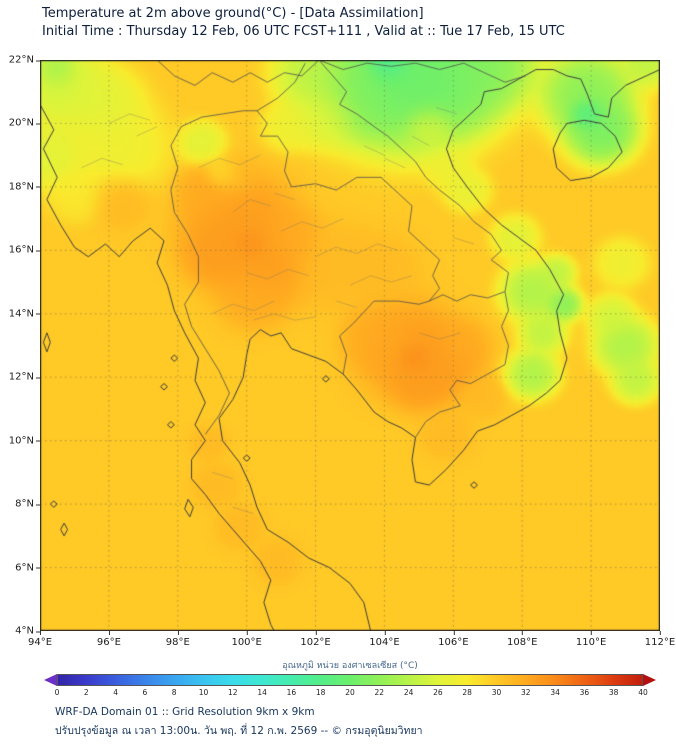 This screenshot has height=756, width=676. What do you see at coordinates (262, 692) in the screenshot?
I see `colorbar-tick-label: 14` at bounding box center [262, 692].